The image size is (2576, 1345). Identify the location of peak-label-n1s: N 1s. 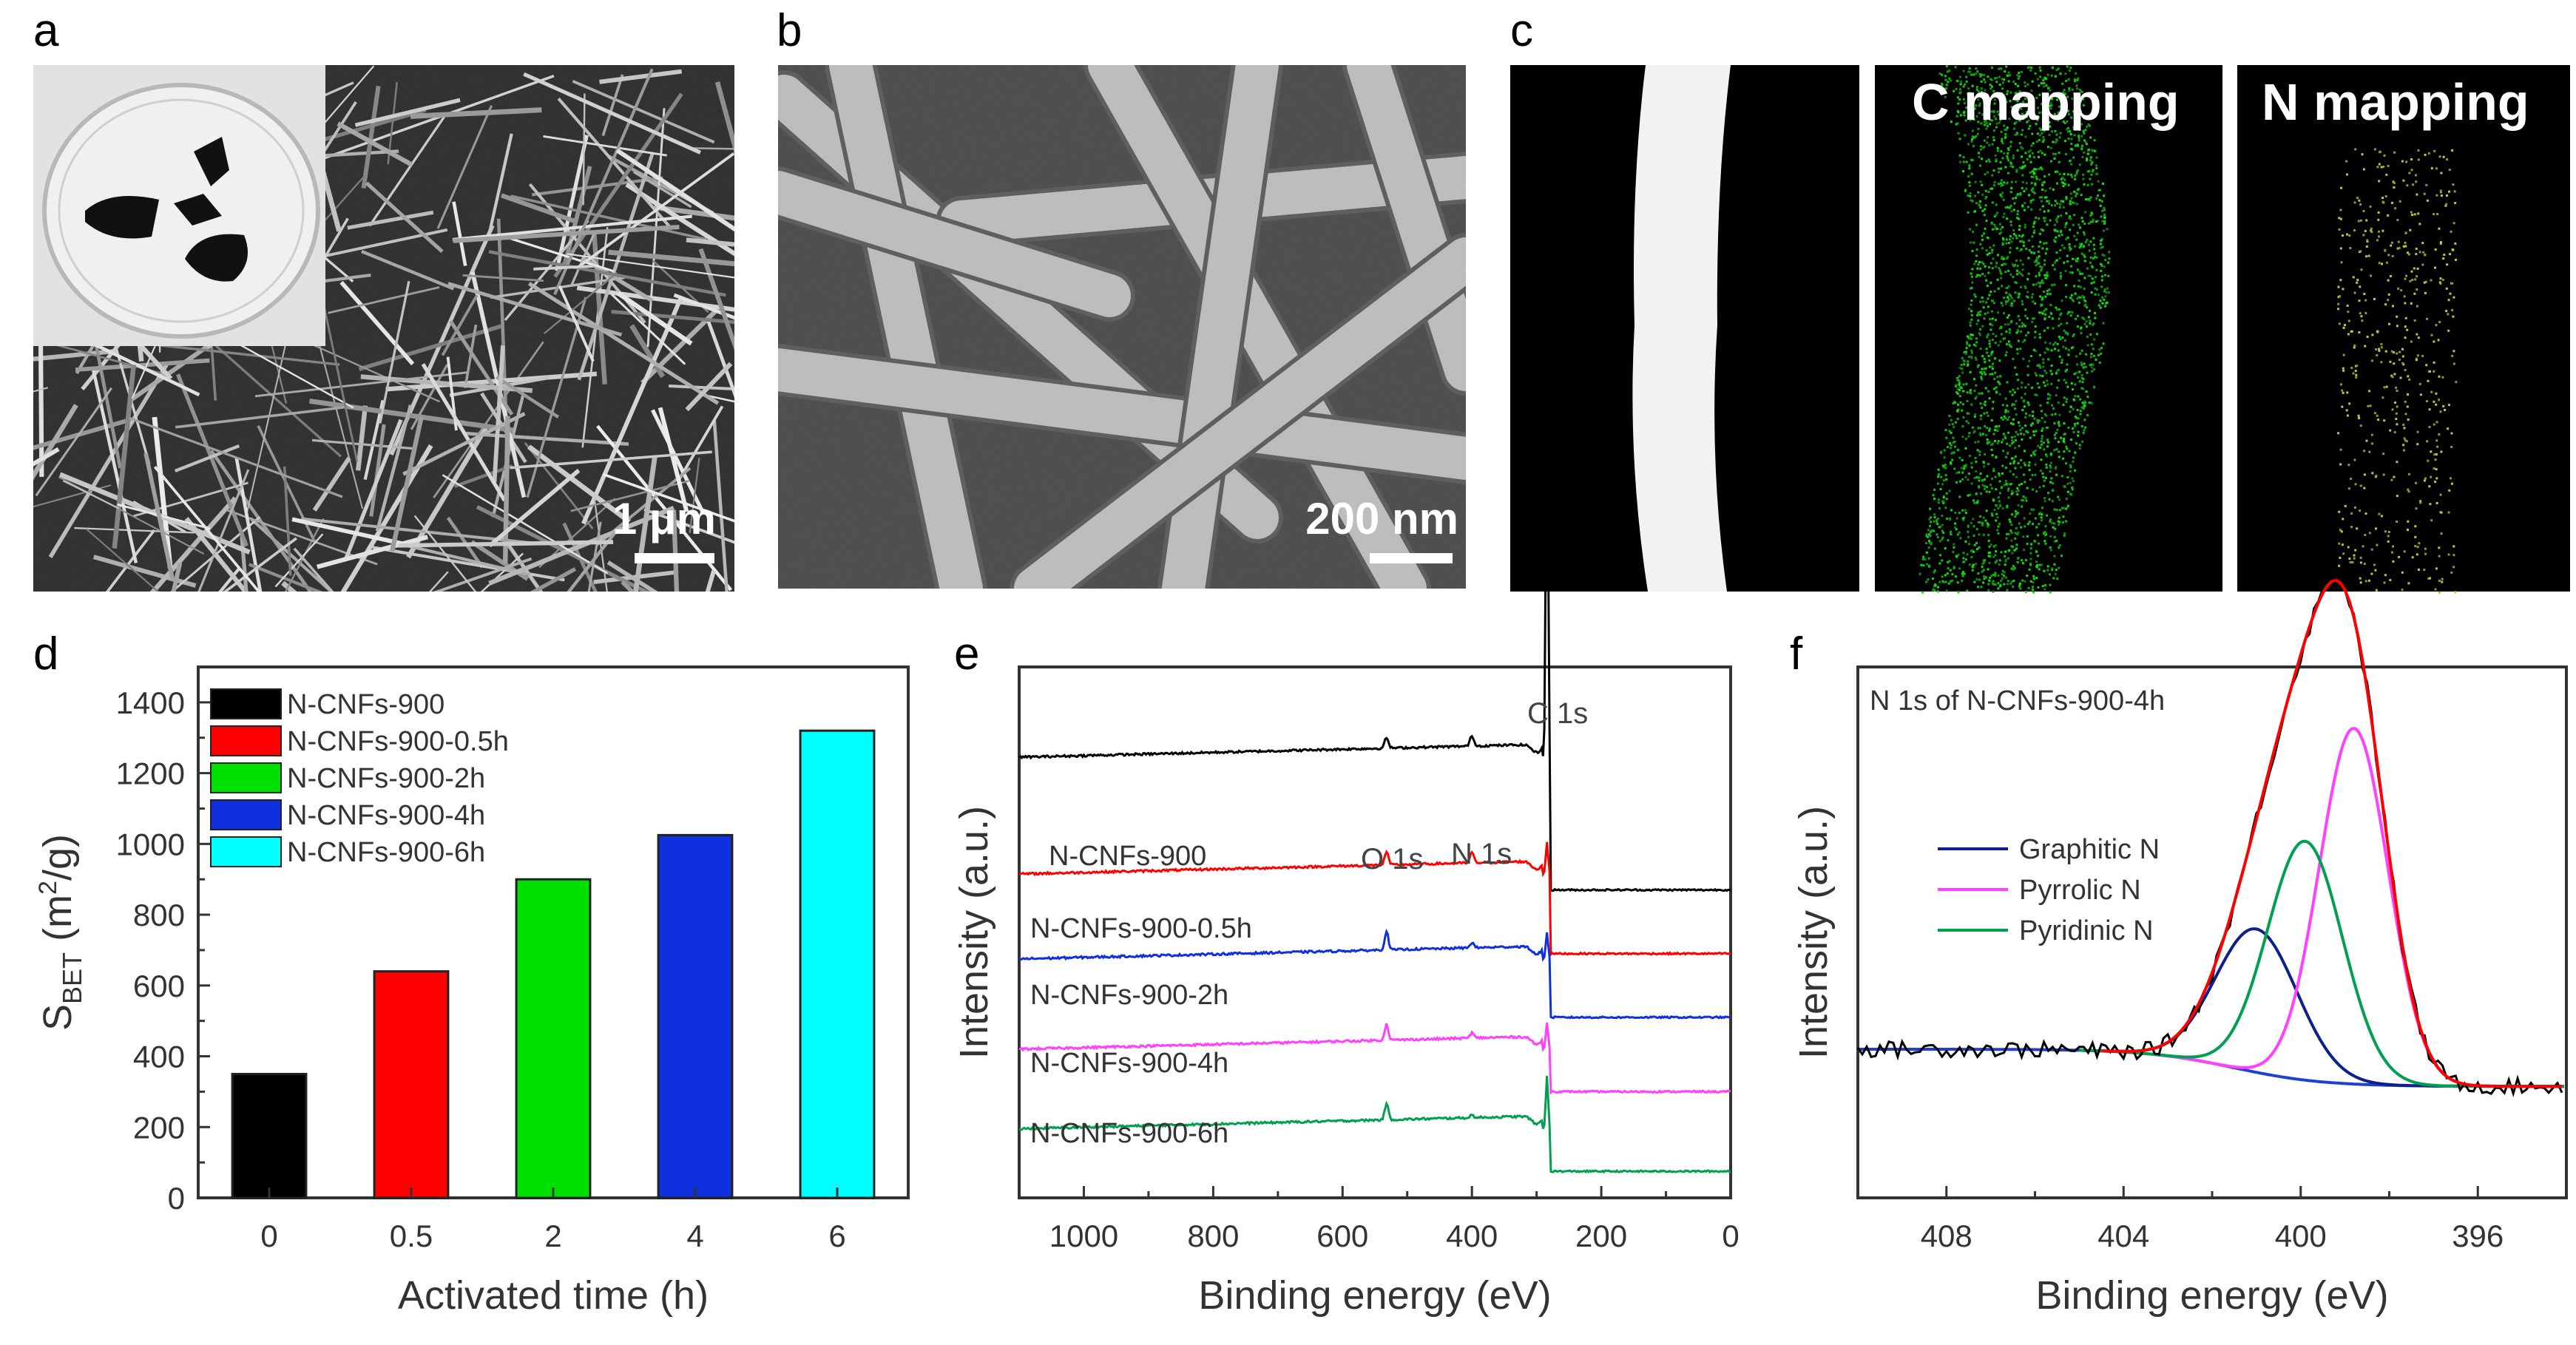
(1481, 854).